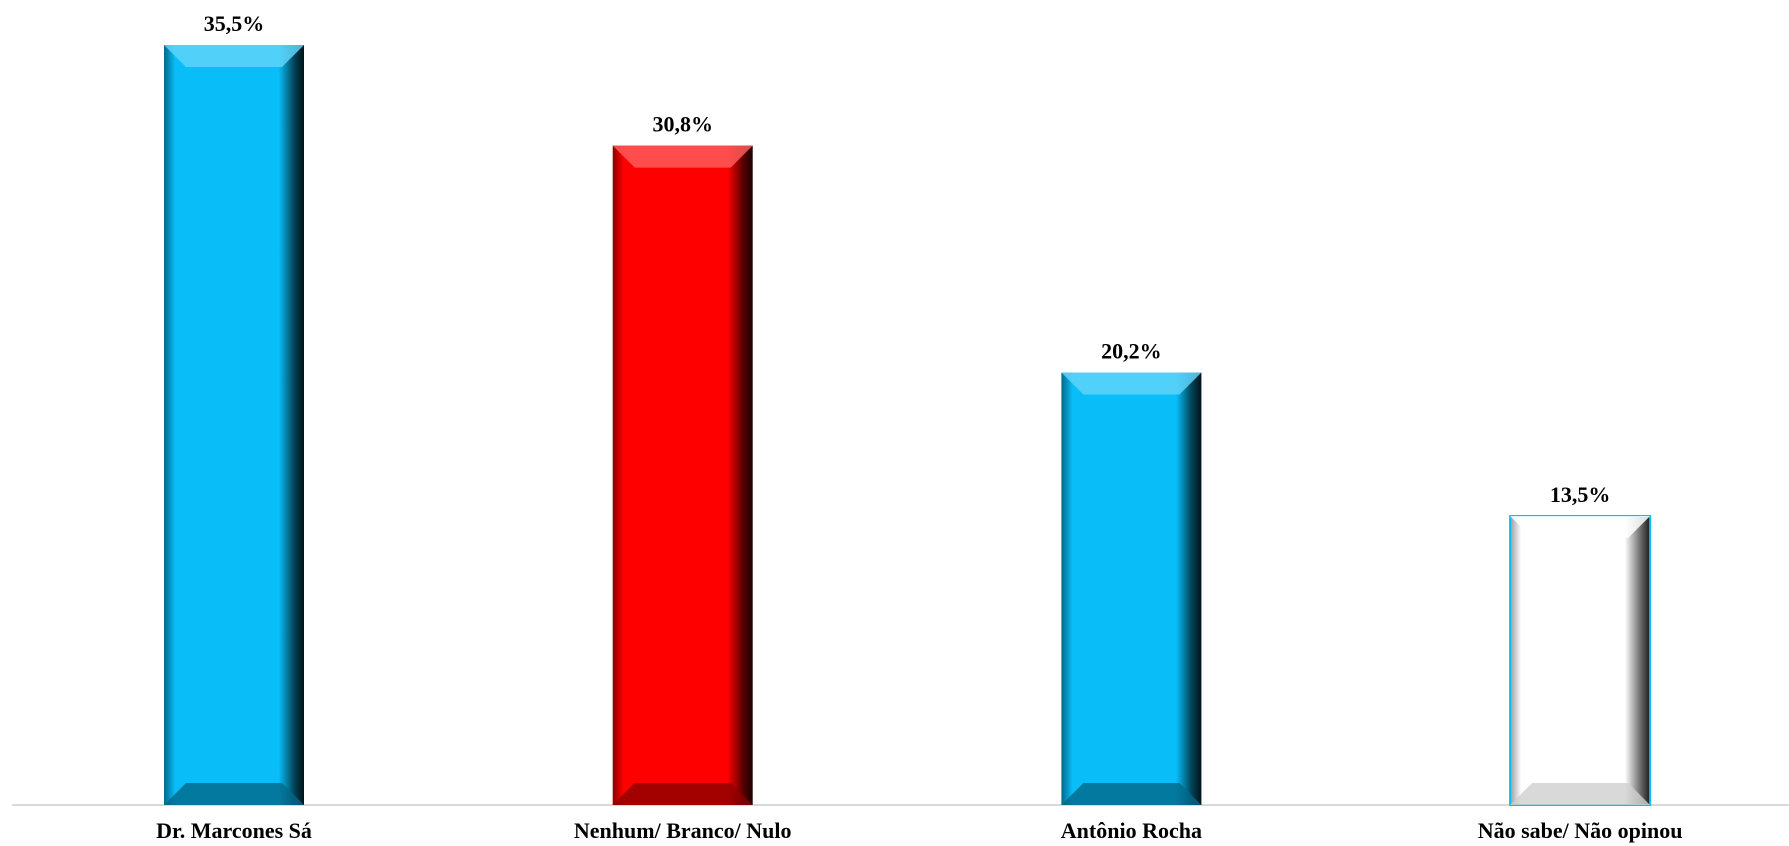  What do you see at coordinates (234, 830) in the screenshot?
I see `category-label: Dr. Marcones Sá` at bounding box center [234, 830].